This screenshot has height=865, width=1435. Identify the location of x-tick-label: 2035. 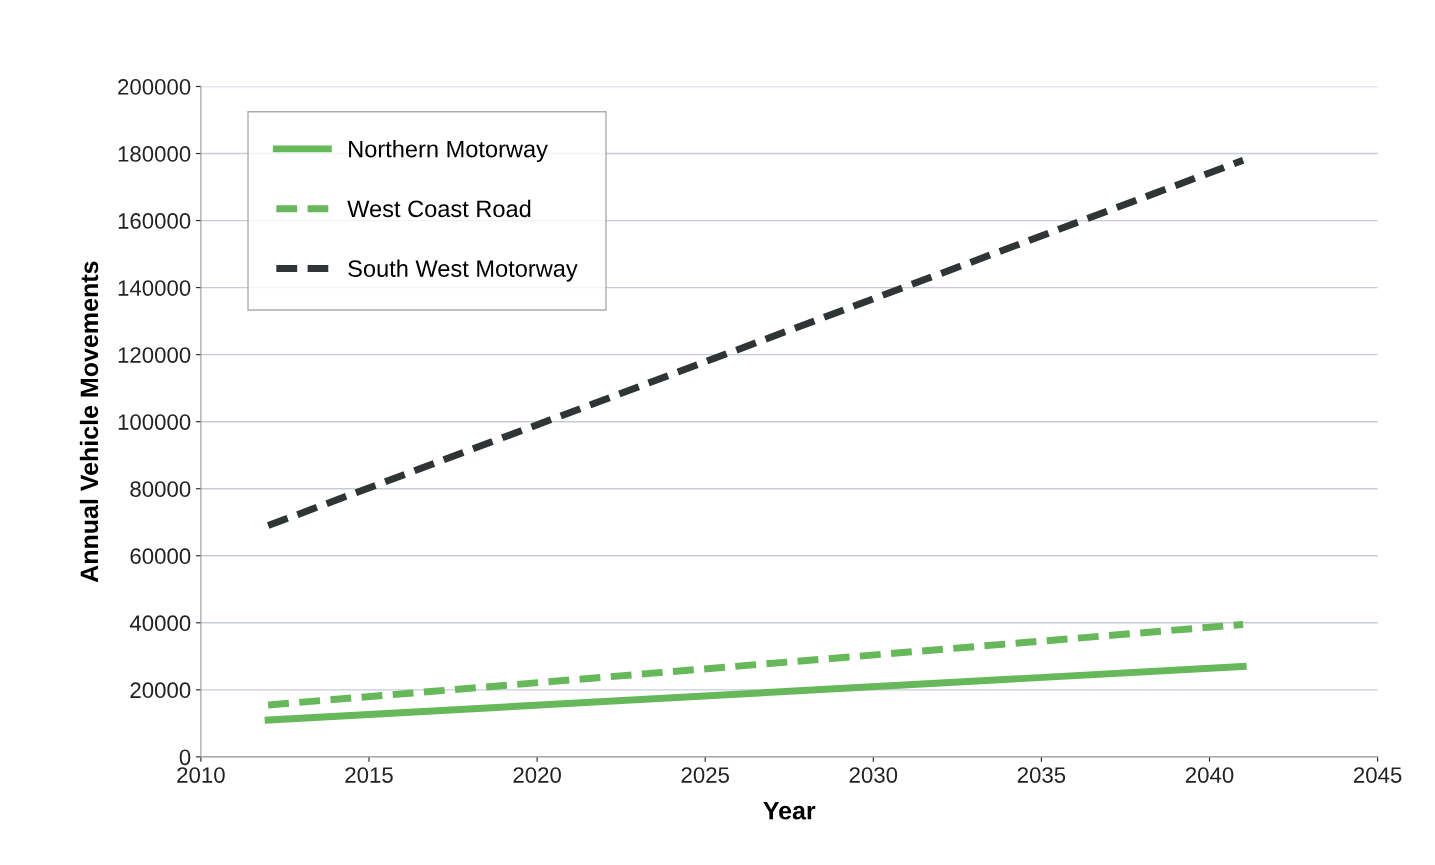
(1041, 775).